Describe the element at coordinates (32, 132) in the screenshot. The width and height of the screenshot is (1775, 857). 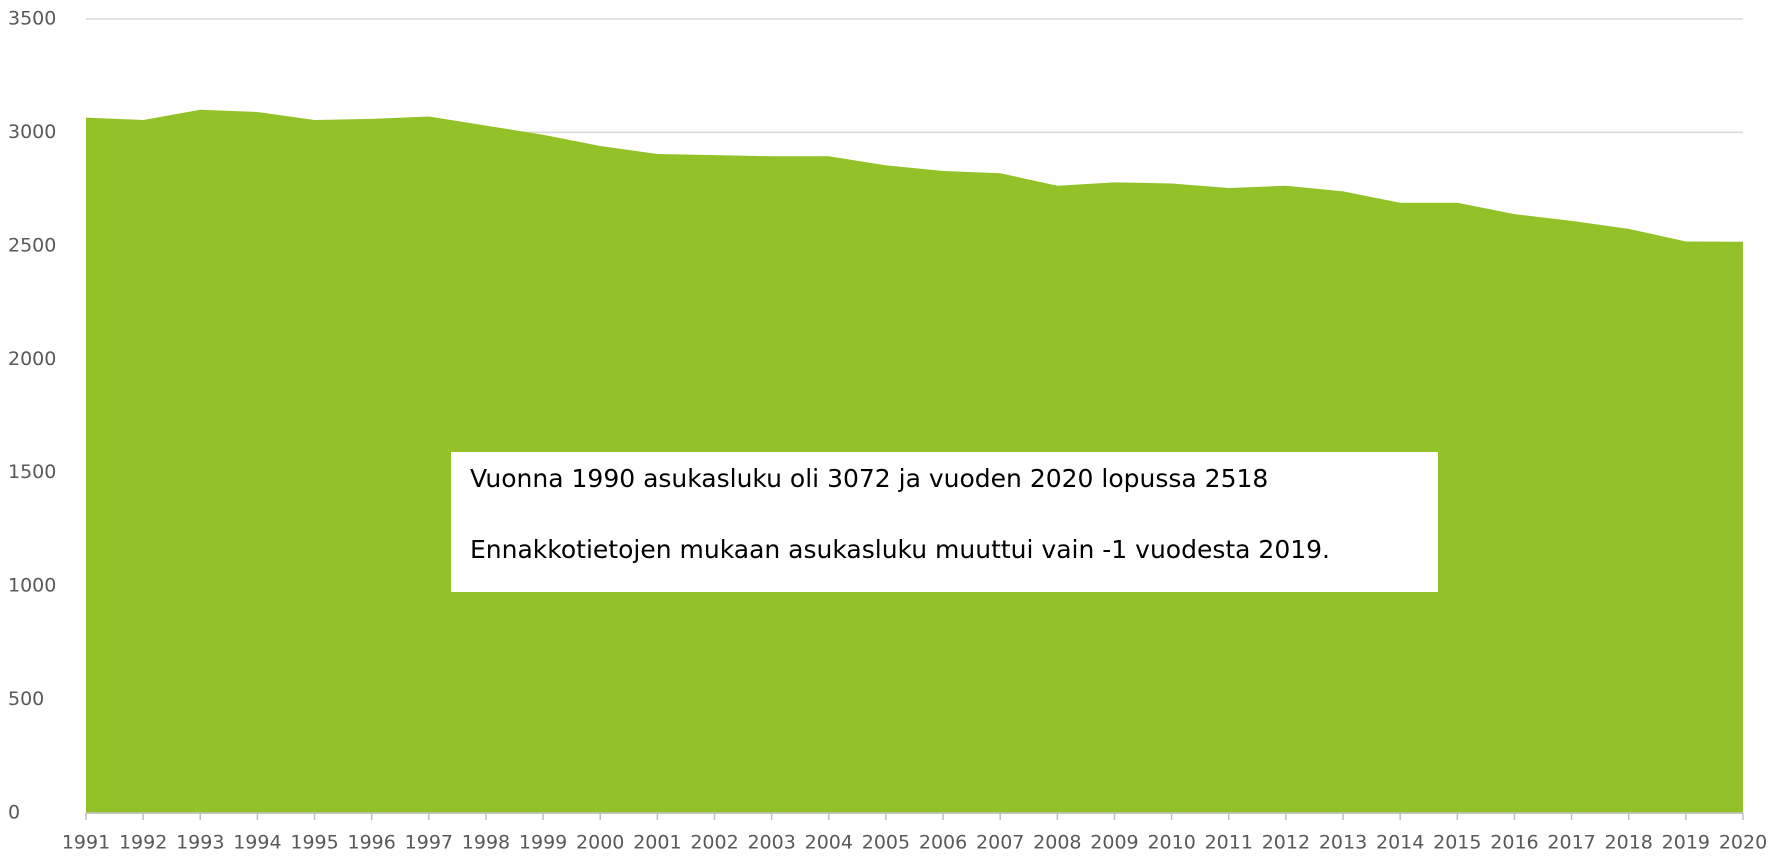
I see `y-tick-label: 3000` at that location.